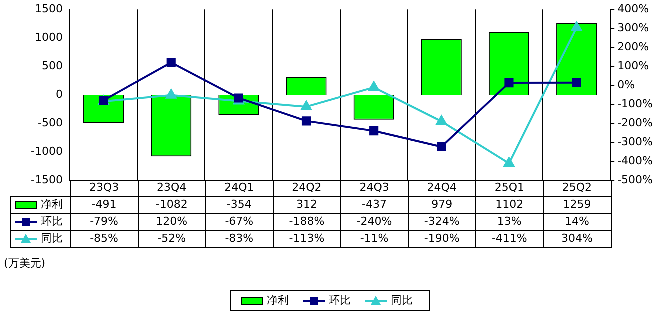  I want to click on data-label: -411%, so click(510, 239).